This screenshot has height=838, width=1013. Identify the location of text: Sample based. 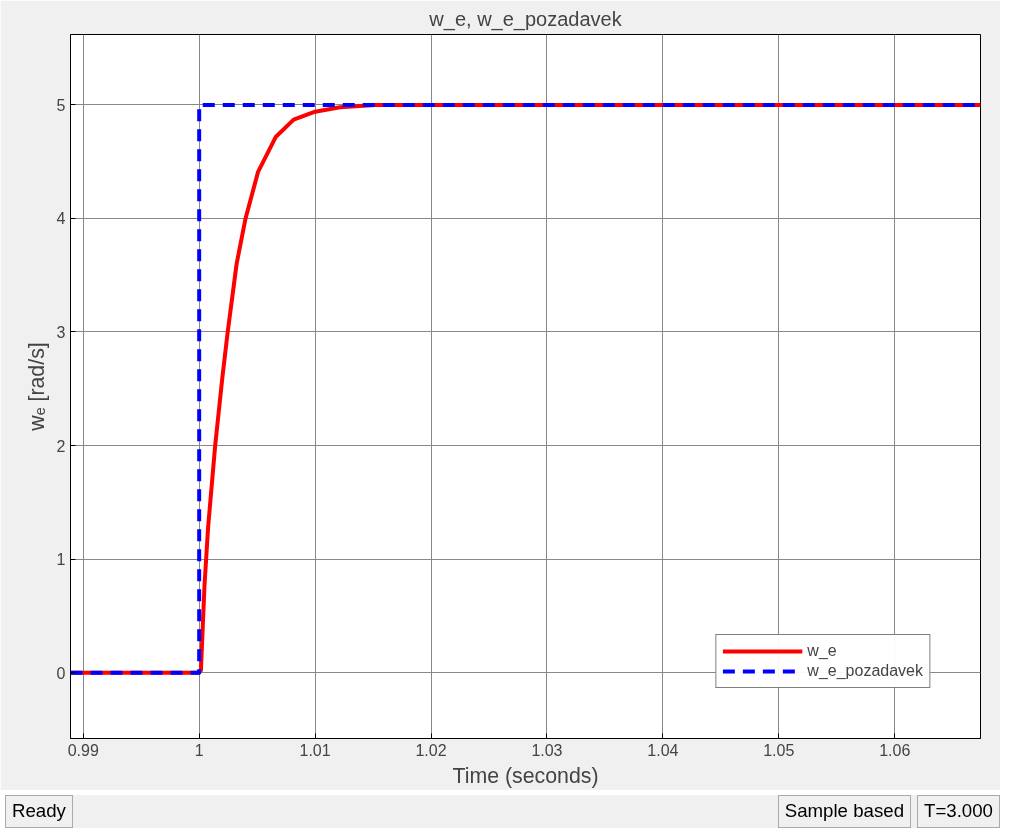
(844, 811).